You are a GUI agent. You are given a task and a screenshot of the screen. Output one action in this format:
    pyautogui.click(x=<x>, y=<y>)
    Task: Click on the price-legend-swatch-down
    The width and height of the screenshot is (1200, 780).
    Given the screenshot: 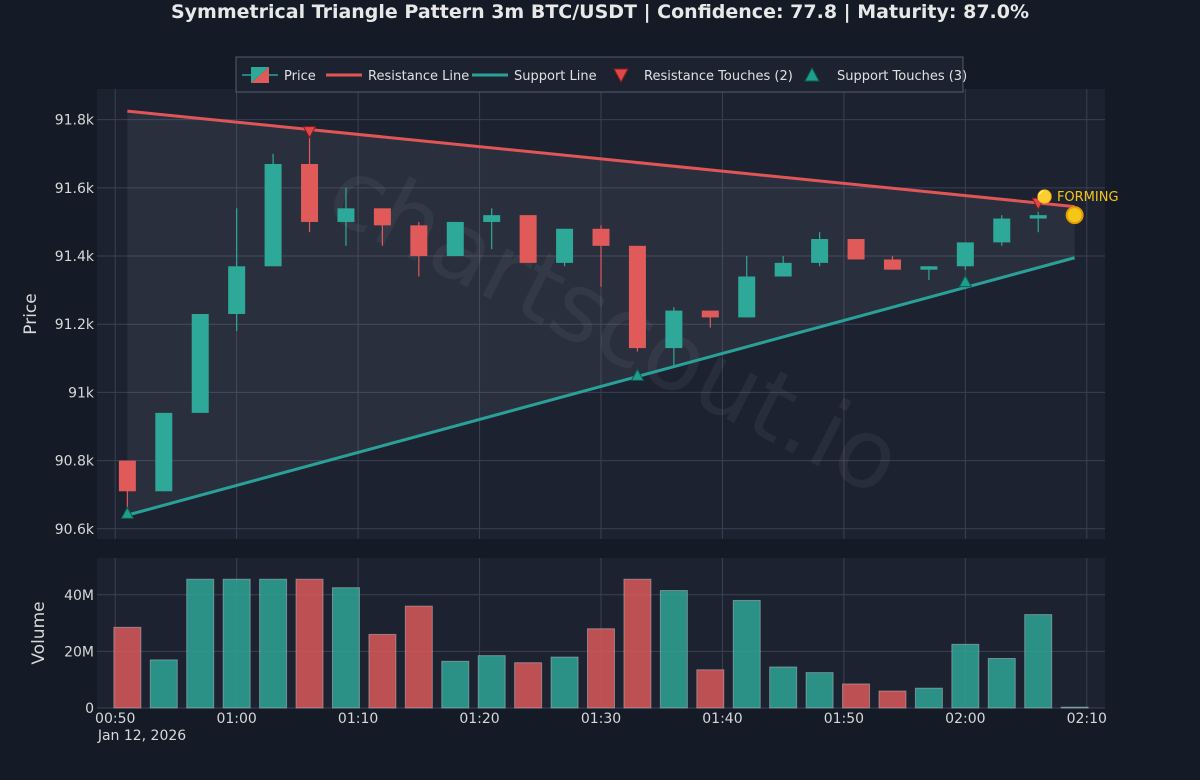 What is the action you would take?
    pyautogui.click(x=260, y=75)
    